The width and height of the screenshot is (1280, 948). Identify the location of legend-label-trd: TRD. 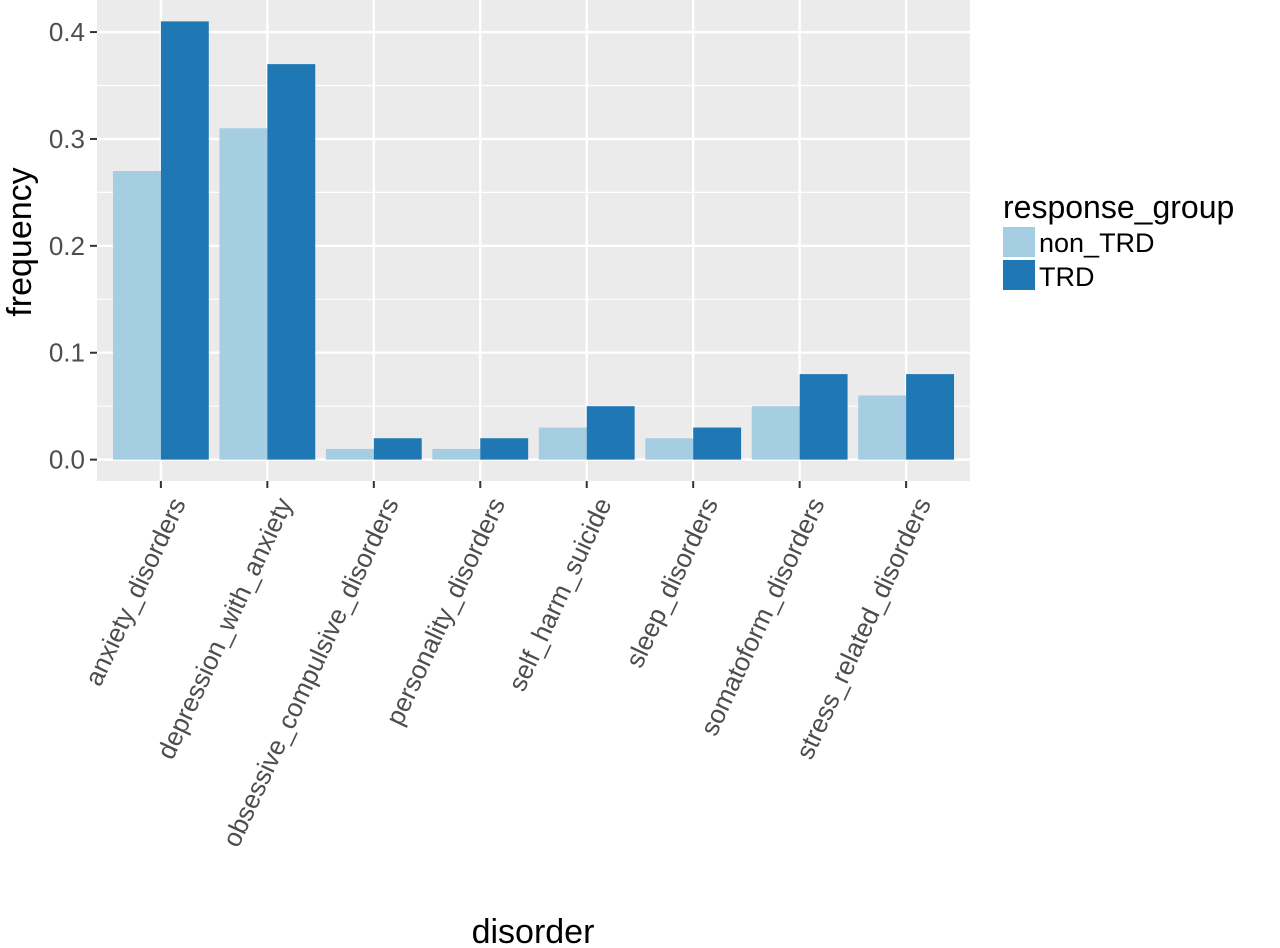
(1067, 277).